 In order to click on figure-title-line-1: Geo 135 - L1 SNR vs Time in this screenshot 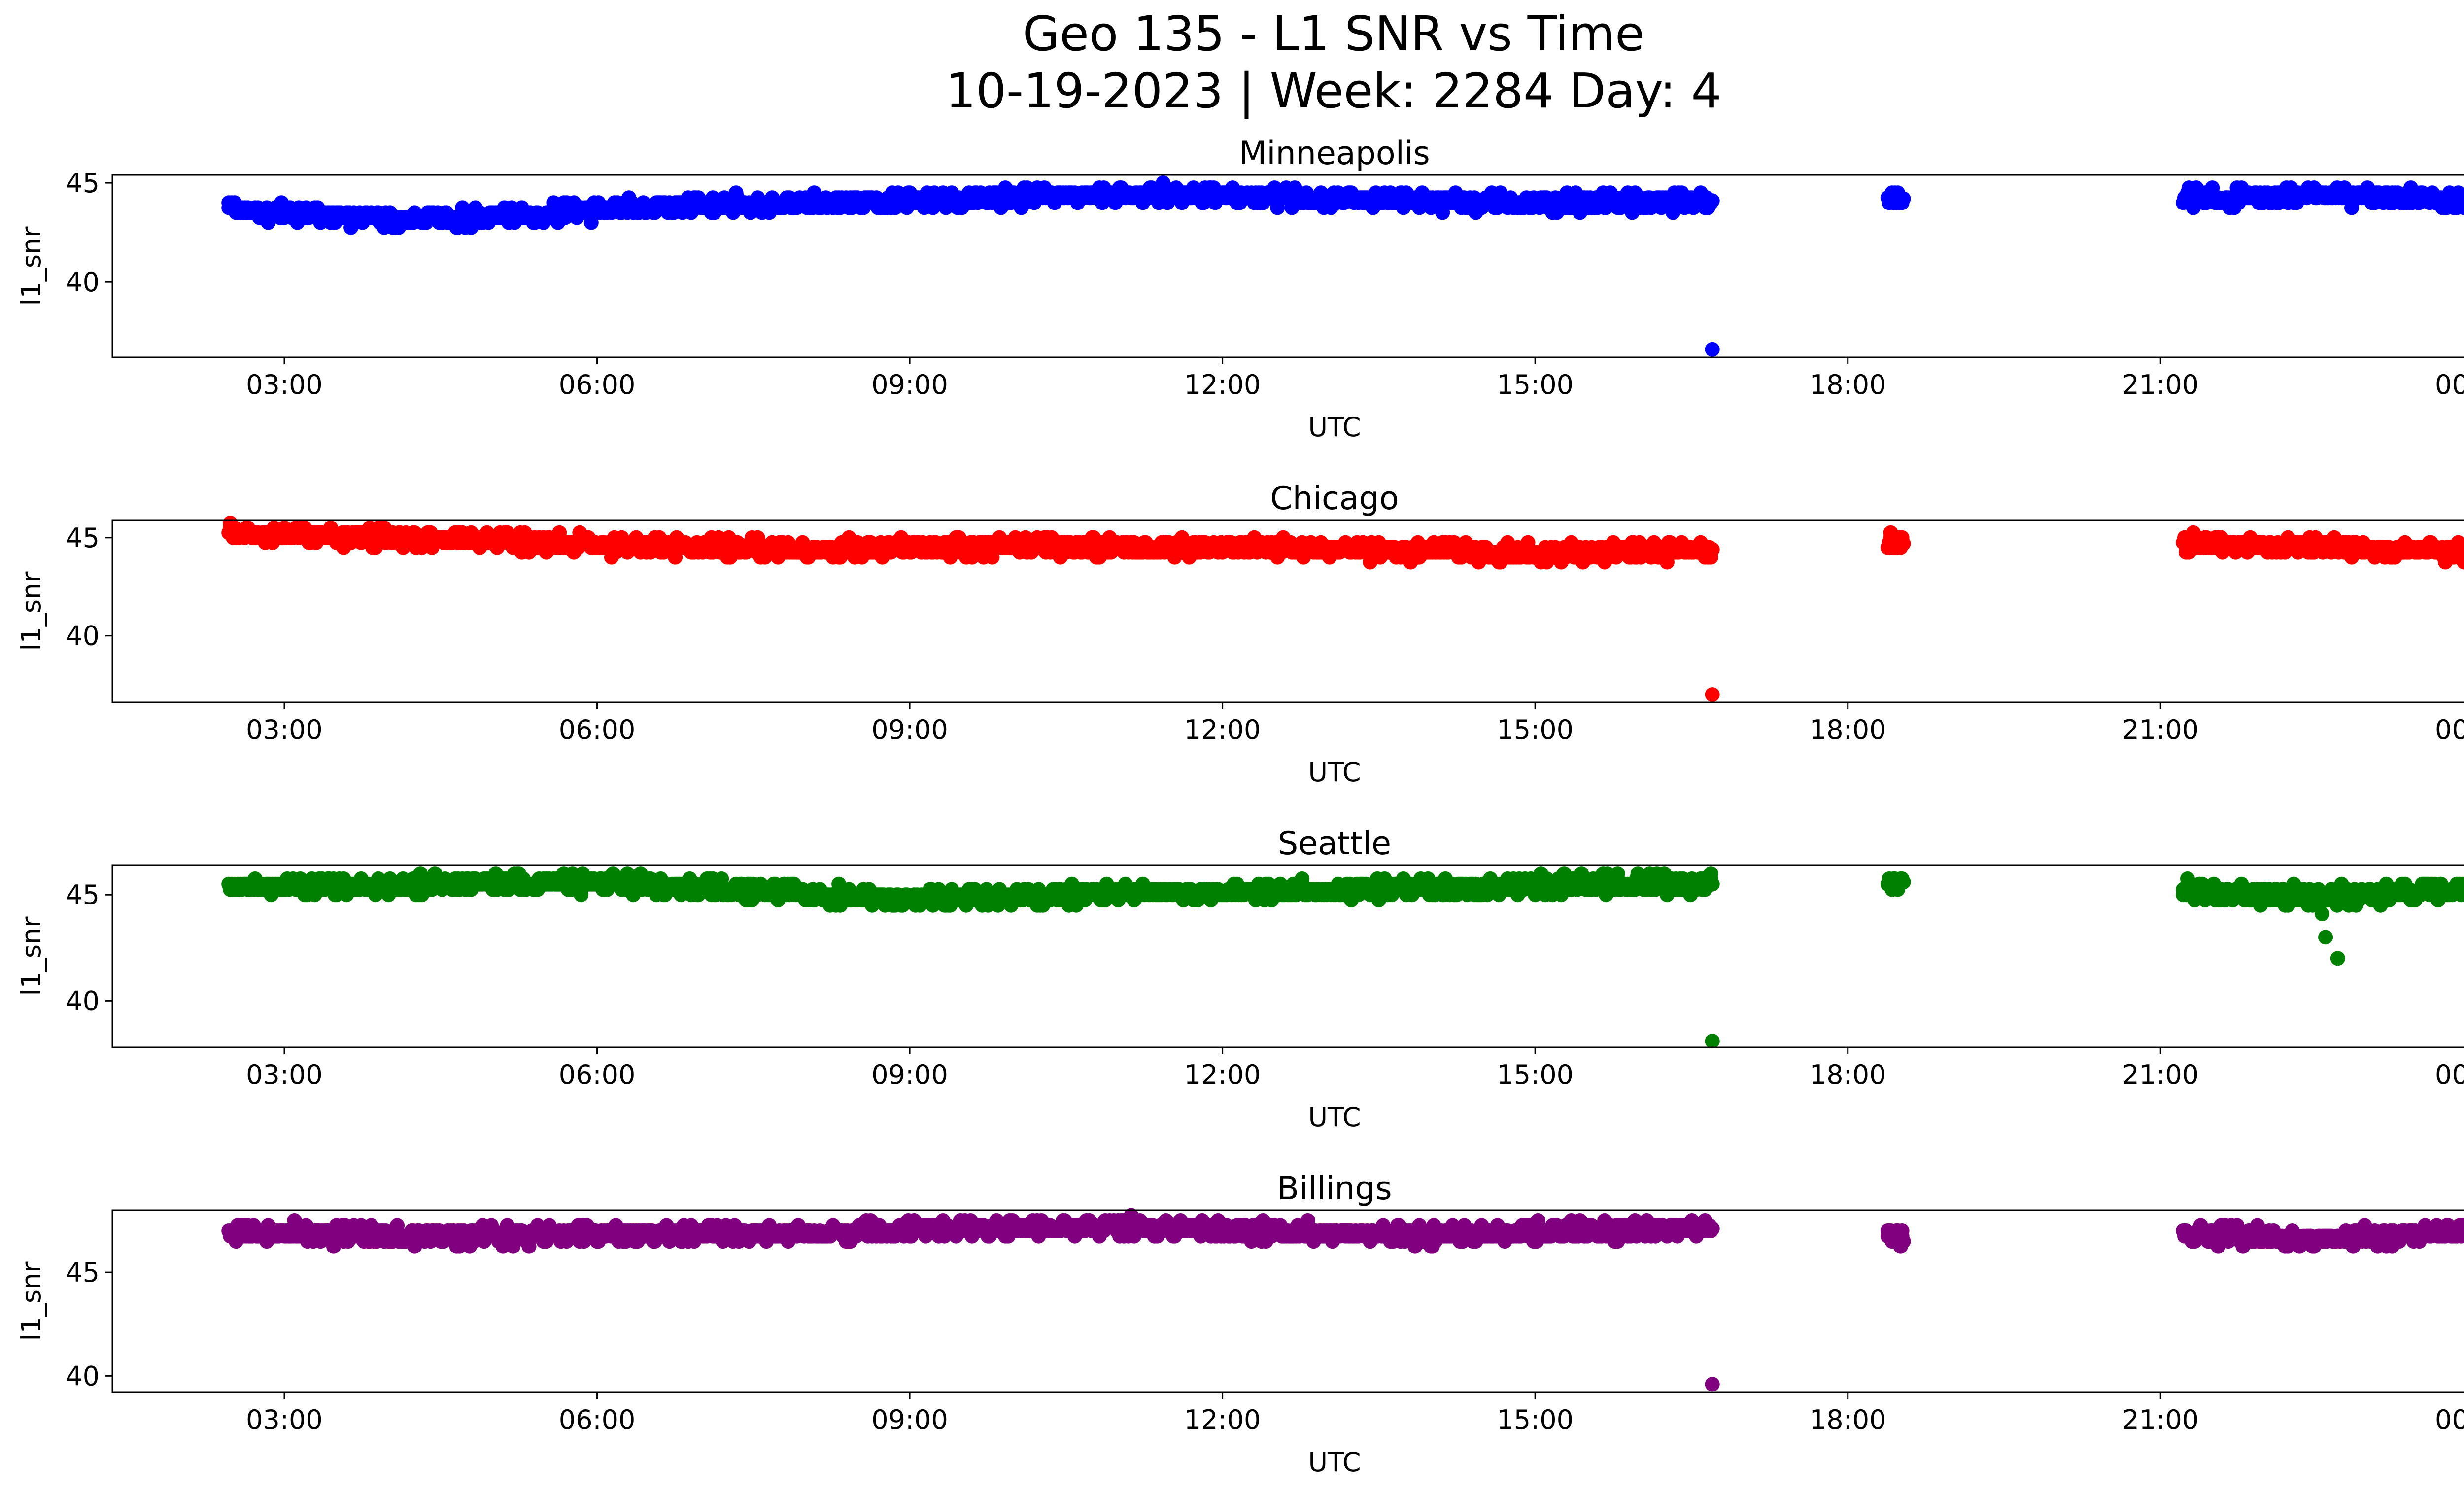, I will do `click(1333, 34)`.